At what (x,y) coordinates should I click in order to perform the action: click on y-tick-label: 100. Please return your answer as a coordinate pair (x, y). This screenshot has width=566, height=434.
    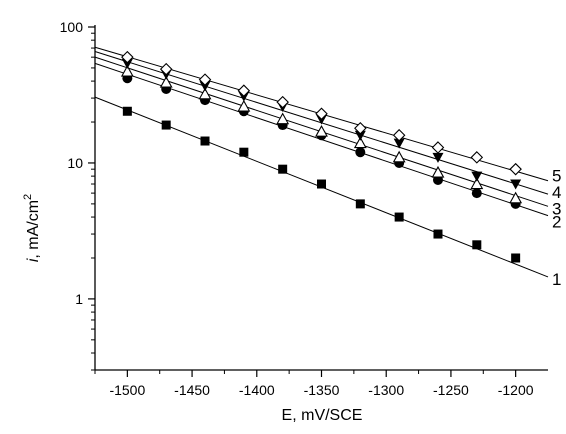
    Looking at the image, I should click on (72, 27).